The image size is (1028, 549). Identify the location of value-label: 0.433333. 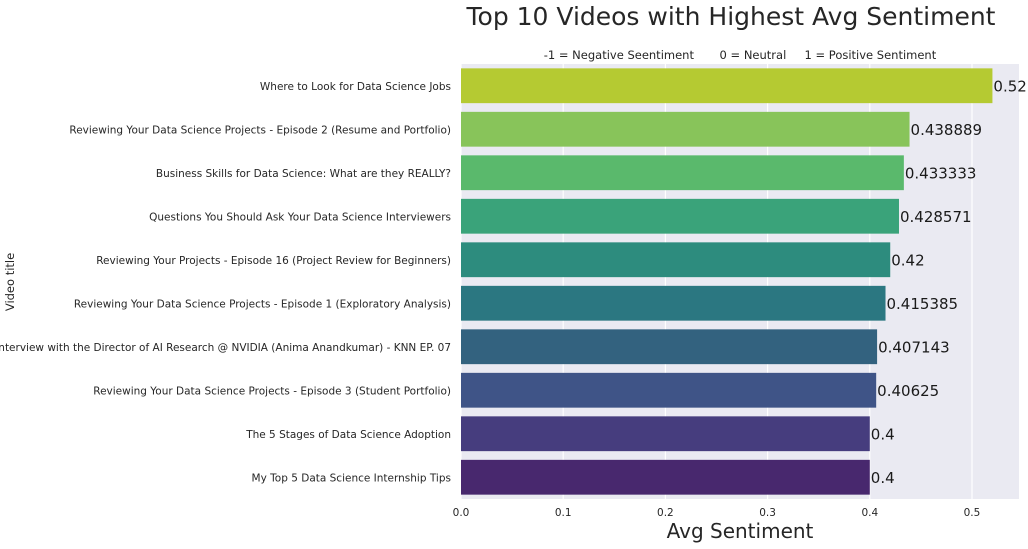
(941, 173).